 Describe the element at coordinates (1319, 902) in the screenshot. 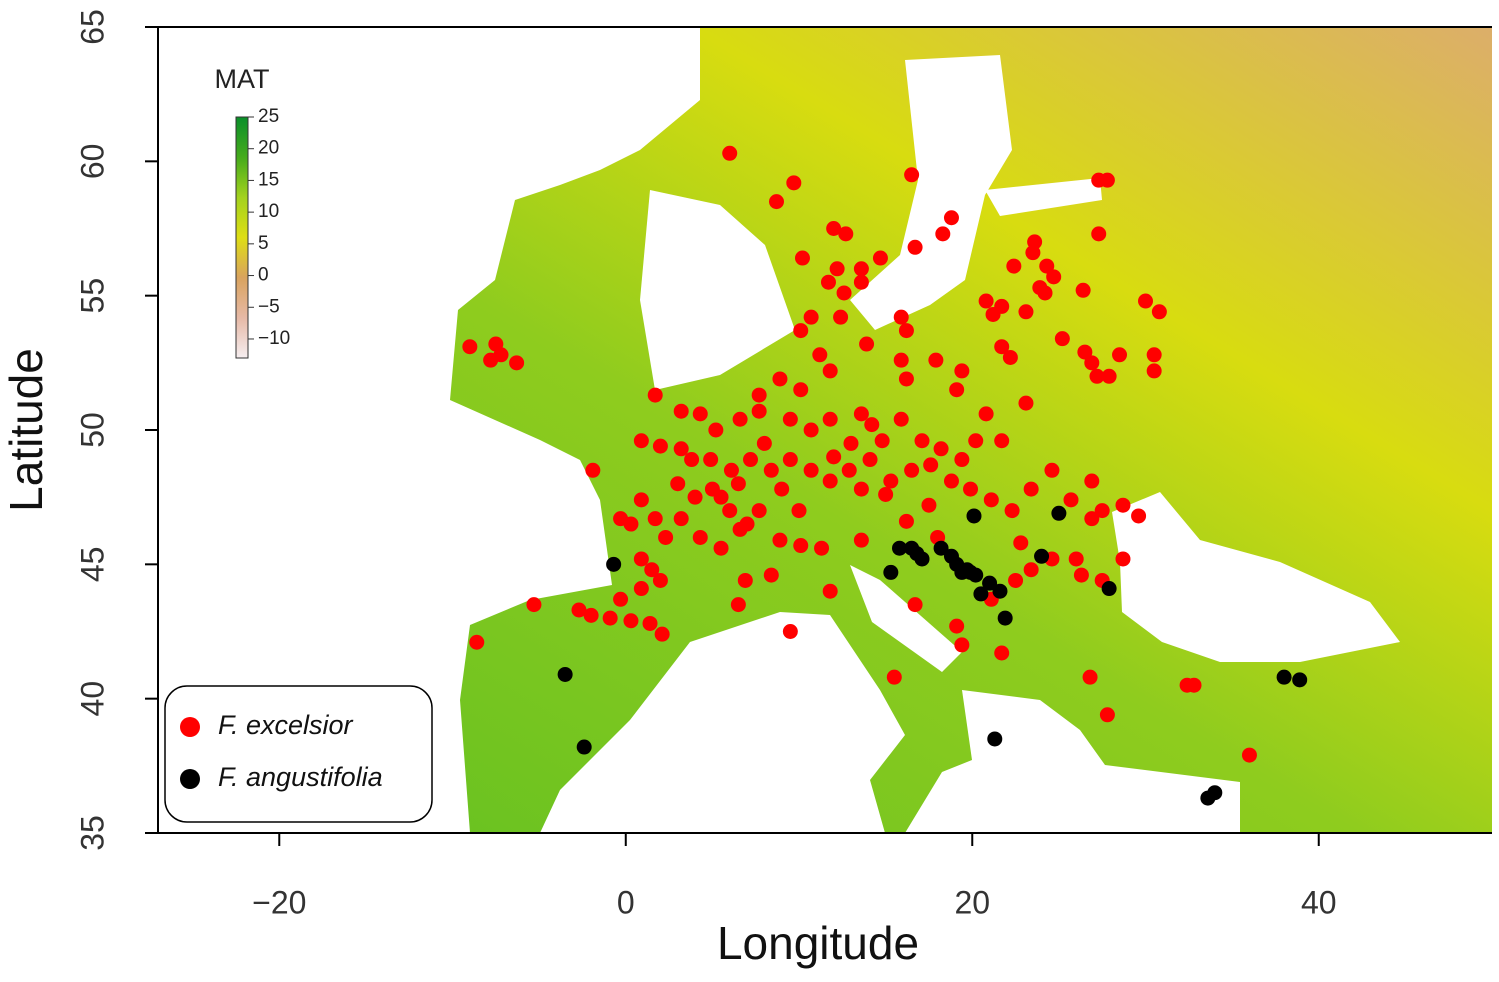

I see `x-tick-label: 40` at that location.